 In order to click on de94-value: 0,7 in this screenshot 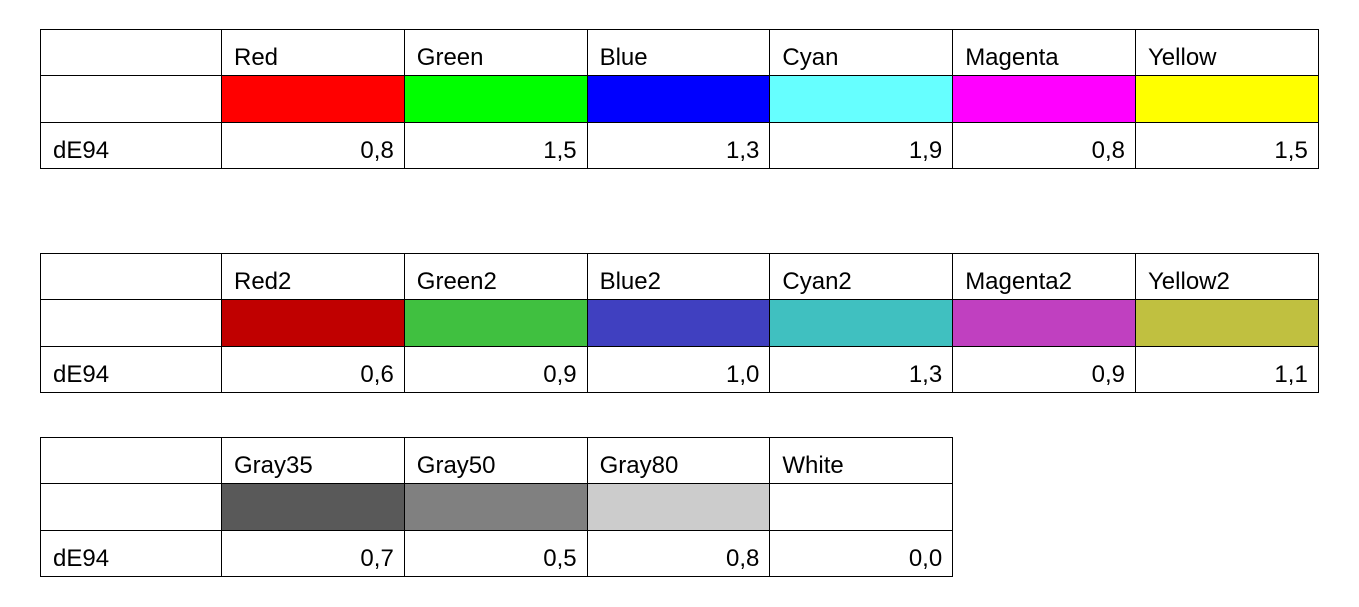, I will do `click(313, 554)`.